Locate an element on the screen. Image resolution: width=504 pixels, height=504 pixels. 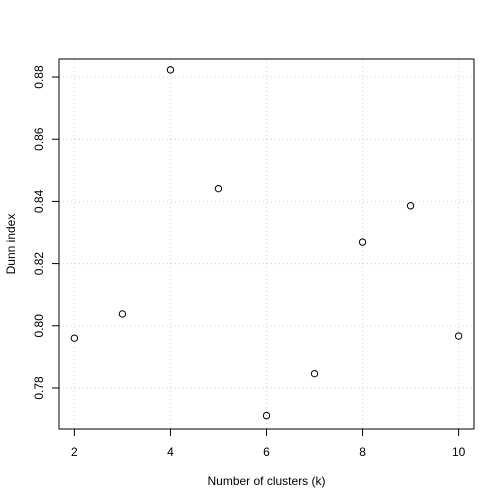
y-axis: 0.78 0.80 0.82 0.84 0.86 0.88 is located at coordinates (45, 232).